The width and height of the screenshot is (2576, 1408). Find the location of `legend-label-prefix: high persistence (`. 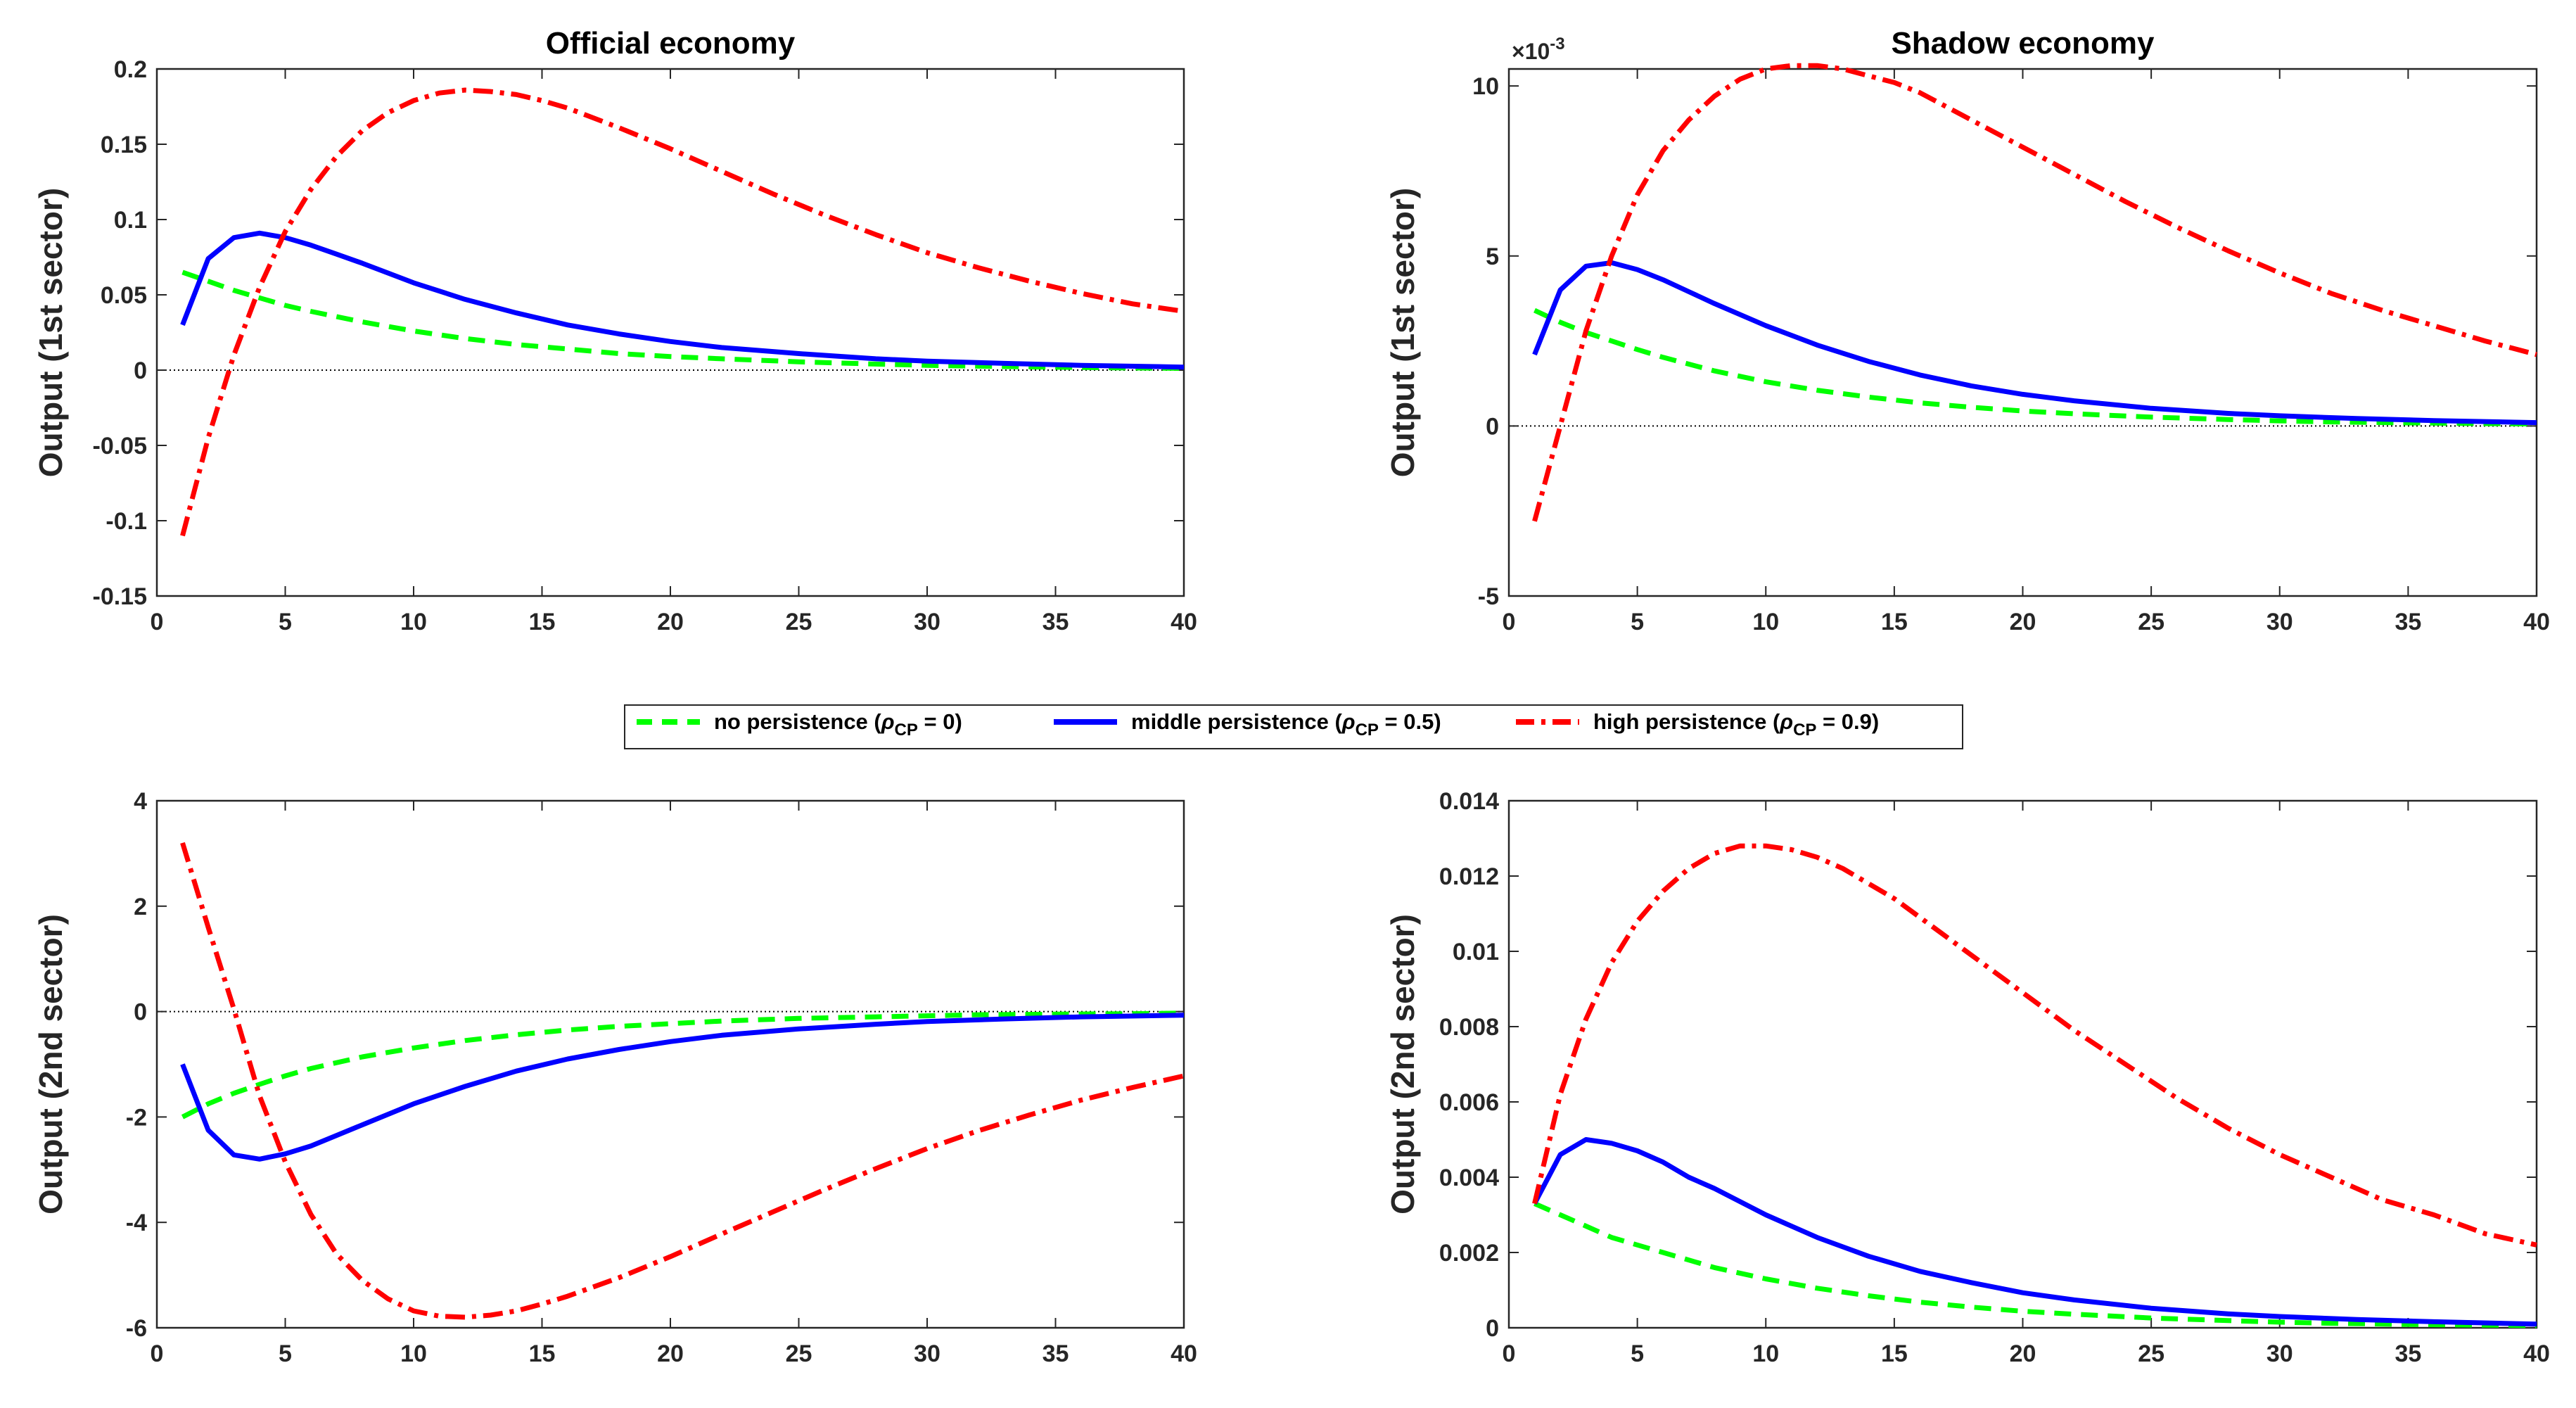

legend-label-prefix: high persistence ( is located at coordinates (1686, 721).